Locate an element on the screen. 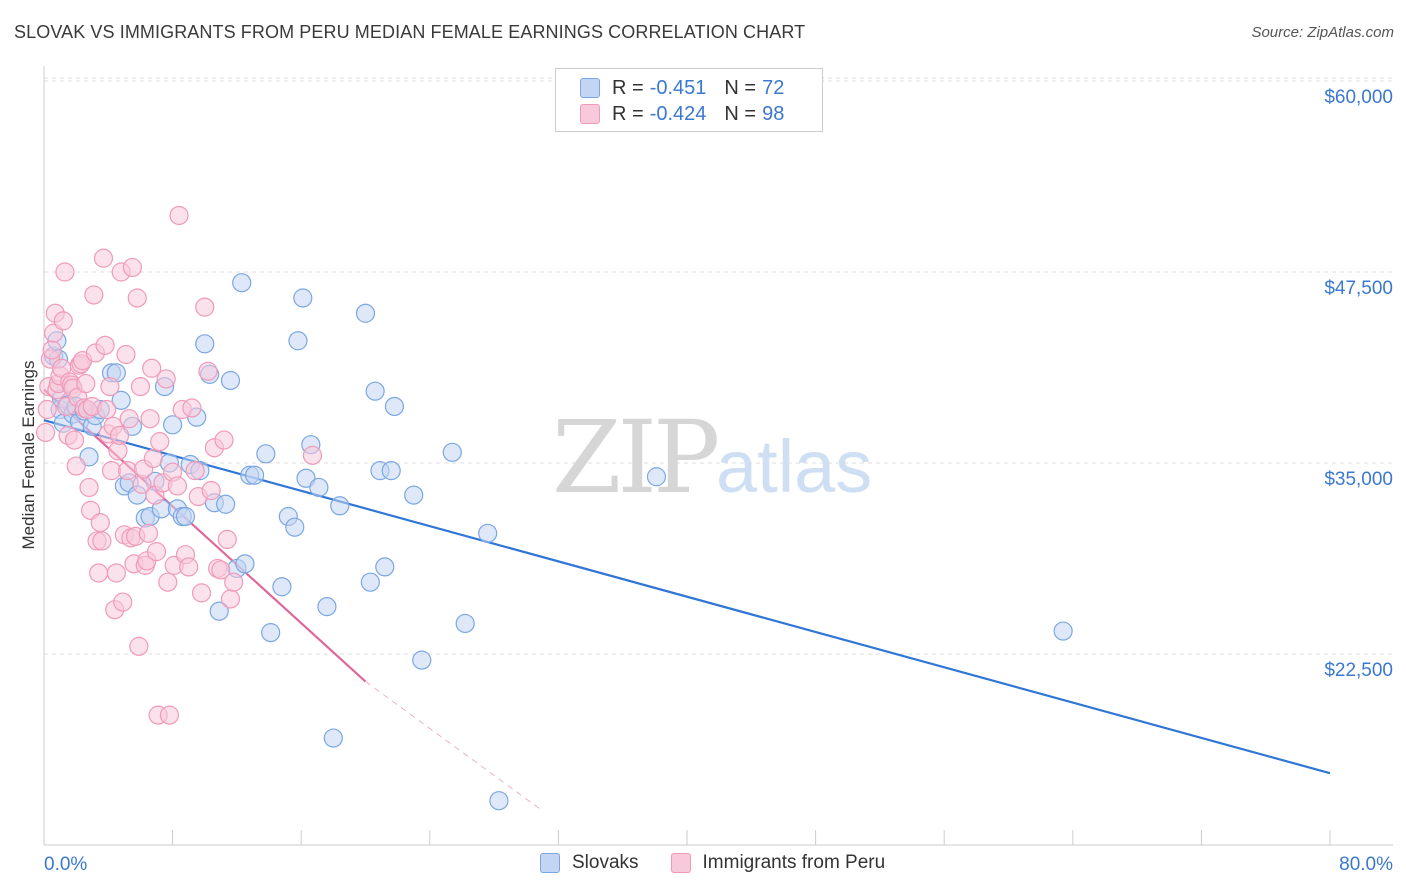 The width and height of the screenshot is (1406, 892). y-tick-label: $60,000 is located at coordinates (1358, 97).